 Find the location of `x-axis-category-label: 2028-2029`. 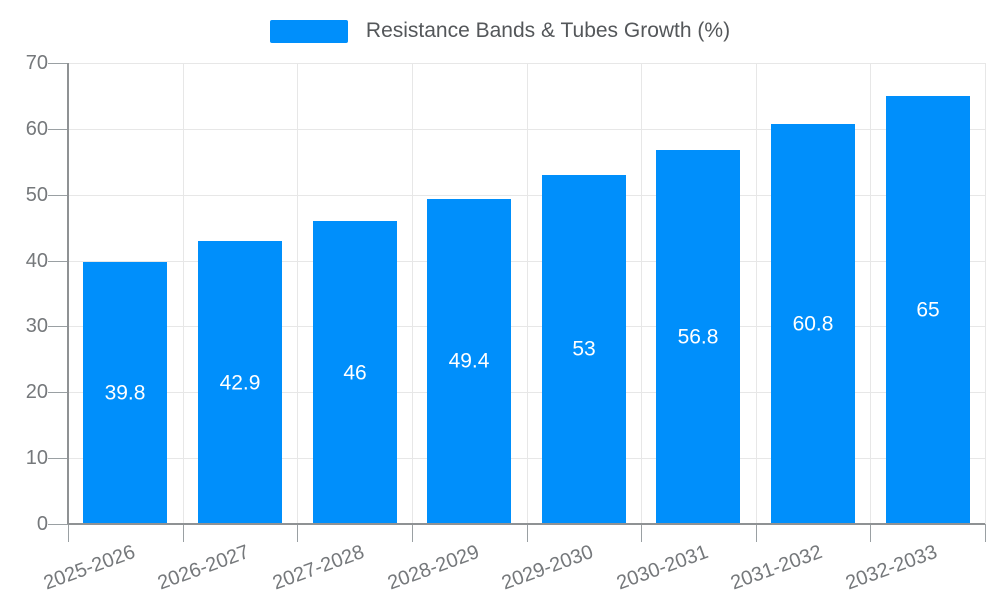

x-axis-category-label: 2028-2029 is located at coordinates (433, 568).